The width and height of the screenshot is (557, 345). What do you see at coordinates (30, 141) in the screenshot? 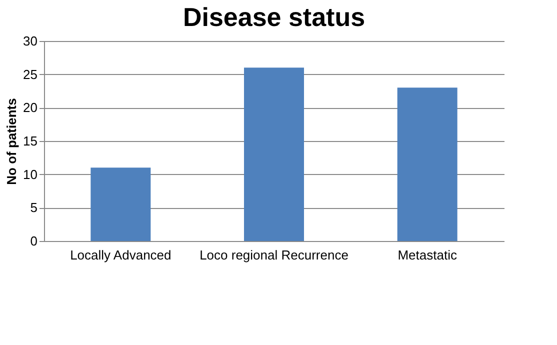
I see `y-tick-label: 15` at bounding box center [30, 141].